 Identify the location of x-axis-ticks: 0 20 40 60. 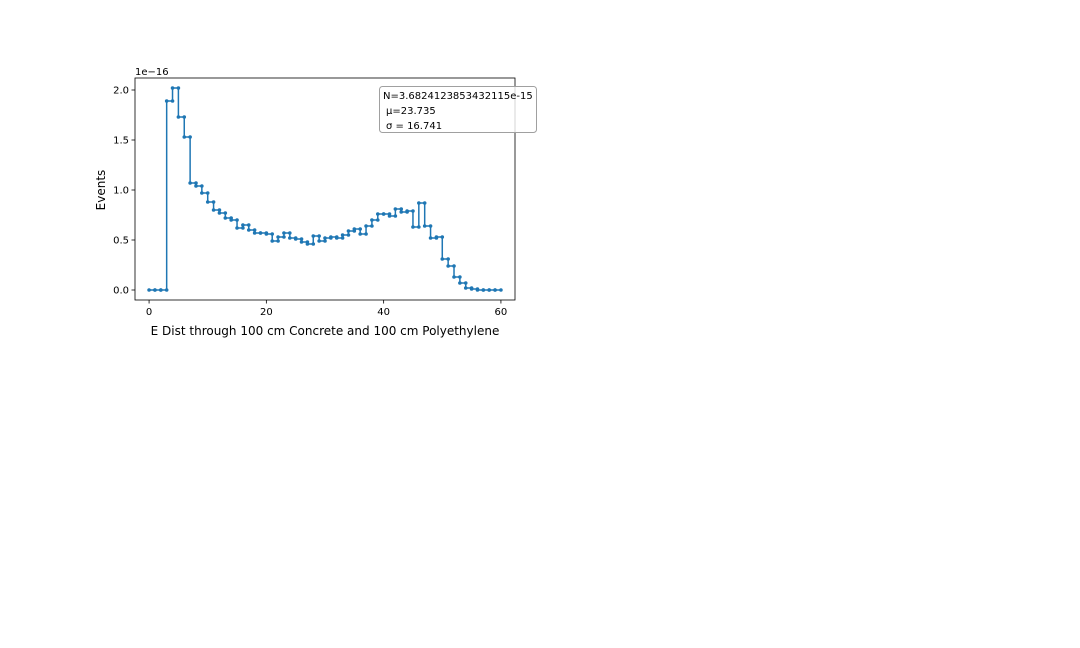
(326, 309).